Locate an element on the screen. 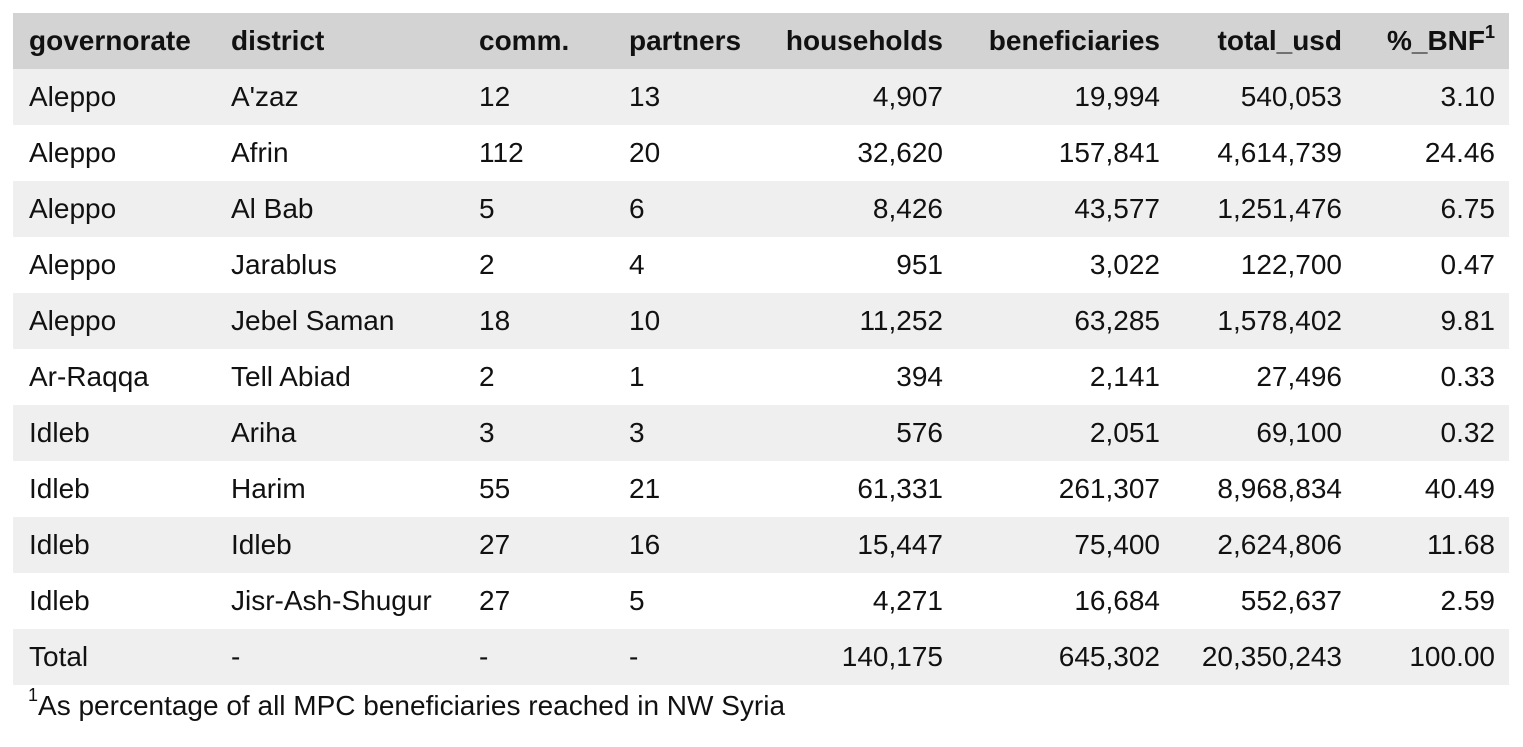  cell-district: Harim is located at coordinates (268, 488).